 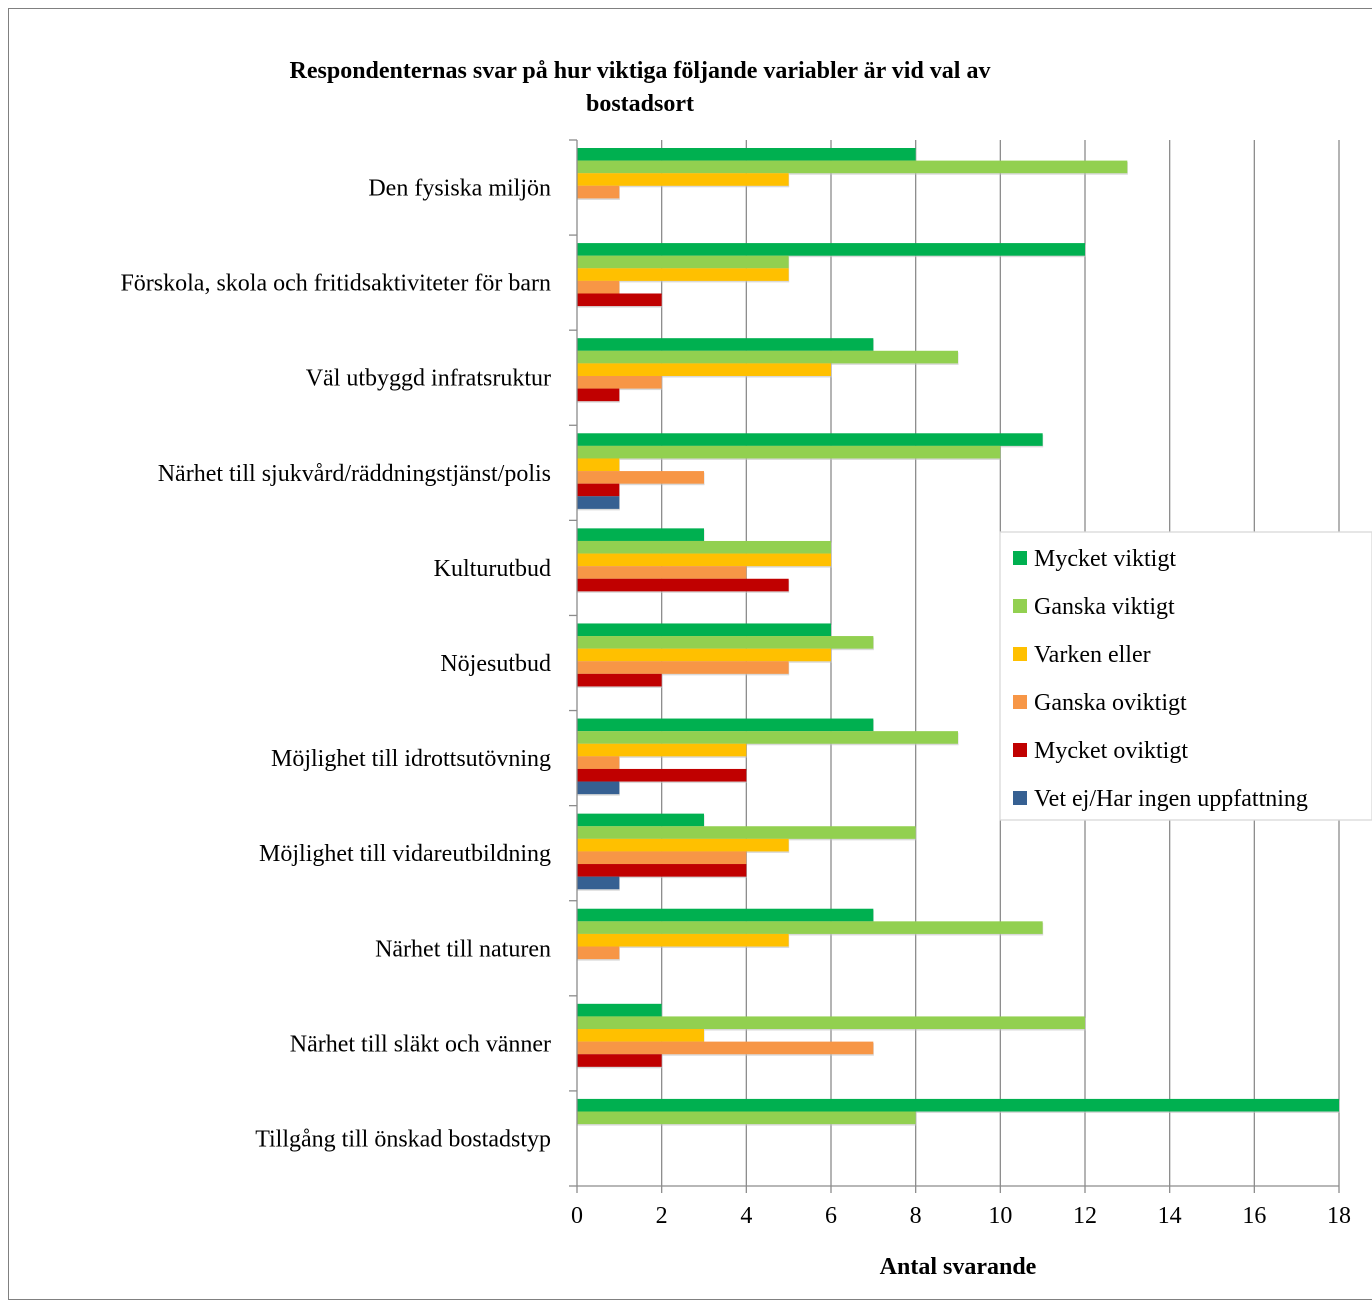 I want to click on x-tick-label-4: 4, so click(x=746, y=1216).